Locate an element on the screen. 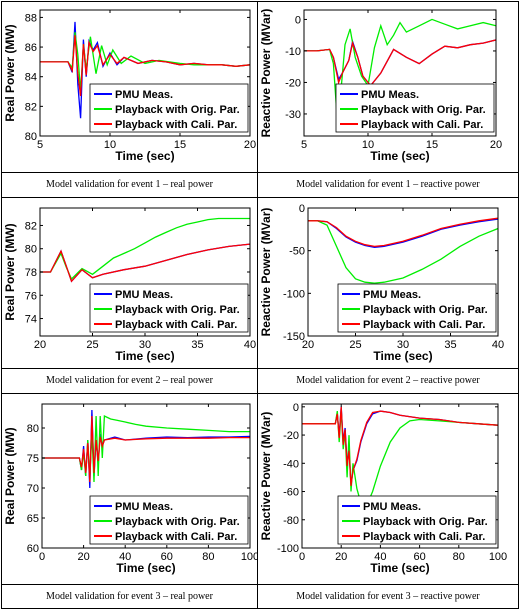 The height and width of the screenshot is (611, 521). y-tick-label: -80 is located at coordinates (291, 521).